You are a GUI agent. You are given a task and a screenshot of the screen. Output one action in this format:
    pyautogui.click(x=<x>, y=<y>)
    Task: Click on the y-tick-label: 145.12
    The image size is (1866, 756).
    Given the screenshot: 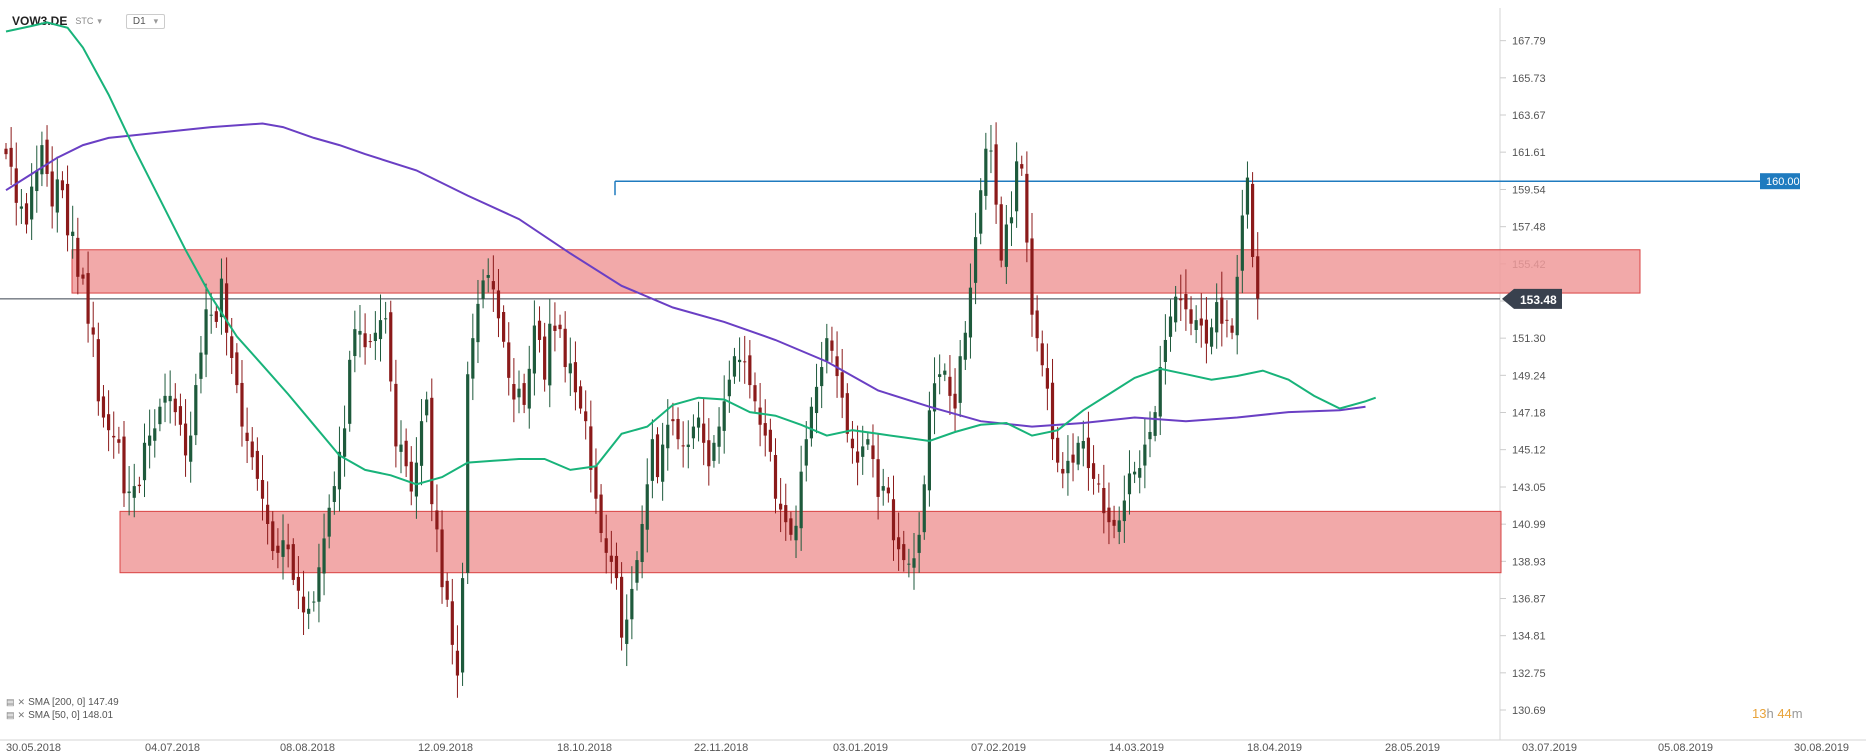 What is the action you would take?
    pyautogui.click(x=1529, y=451)
    